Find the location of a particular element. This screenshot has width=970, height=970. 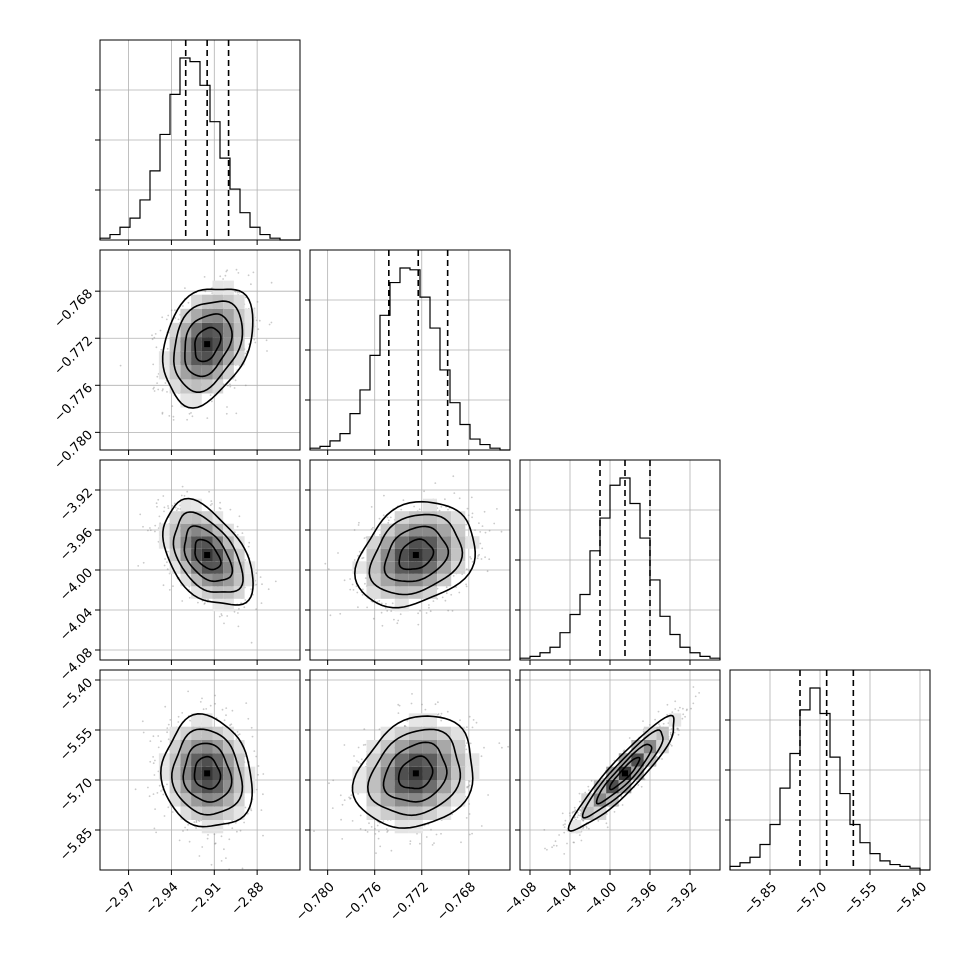

peak-marker is located at coordinates (207, 773).